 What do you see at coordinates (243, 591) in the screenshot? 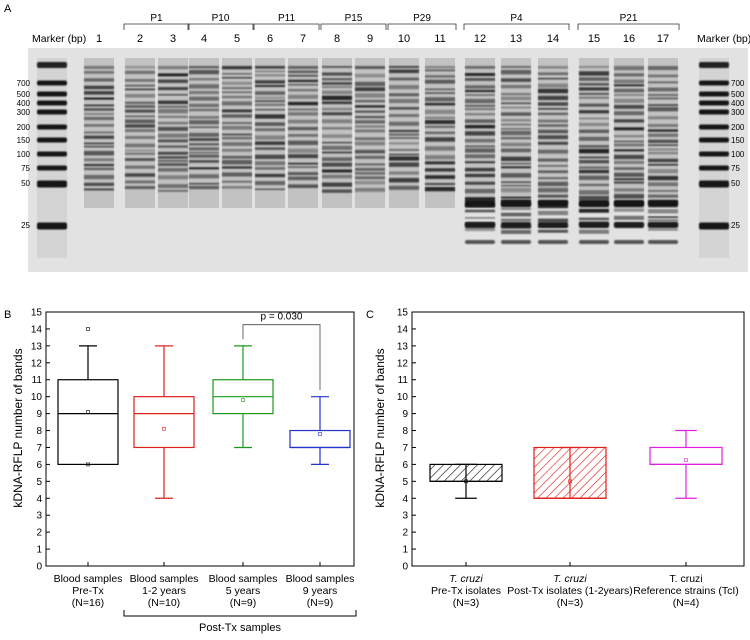
I see `x-category-label-line2: 5 years` at bounding box center [243, 591].